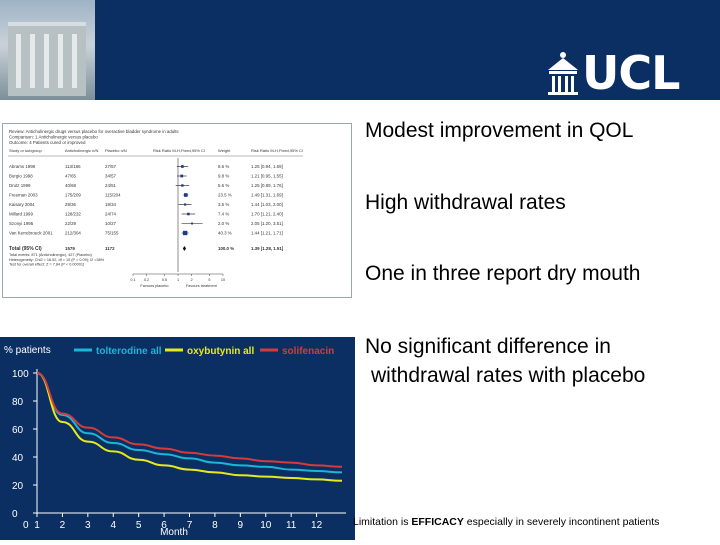 This screenshot has width=720, height=545. I want to click on forest-tick-label: 0.5, so click(164, 280).